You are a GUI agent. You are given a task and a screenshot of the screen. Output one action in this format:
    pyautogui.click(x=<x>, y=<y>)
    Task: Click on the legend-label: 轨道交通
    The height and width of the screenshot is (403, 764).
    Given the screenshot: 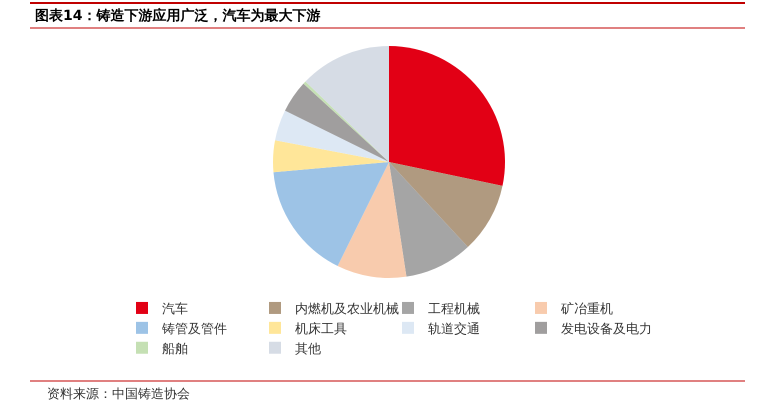 What is the action you would take?
    pyautogui.click(x=454, y=328)
    